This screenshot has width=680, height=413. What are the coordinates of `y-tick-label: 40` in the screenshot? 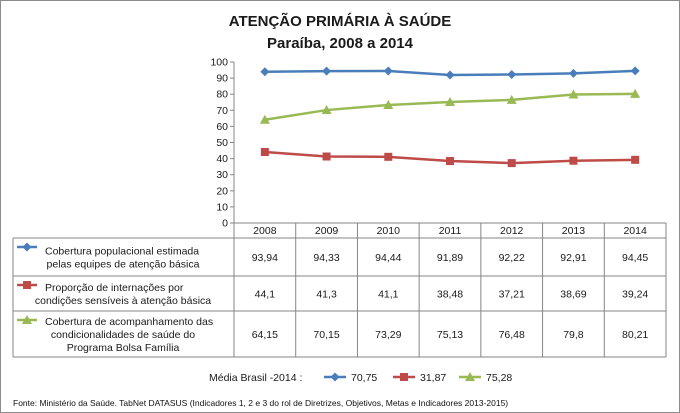 It's located at (222, 159).